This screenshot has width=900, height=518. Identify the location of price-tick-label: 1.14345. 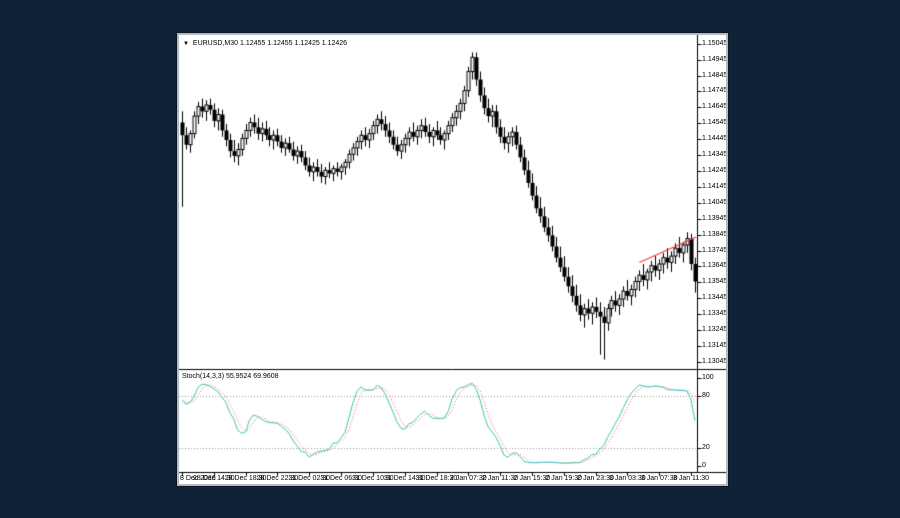
(715, 155).